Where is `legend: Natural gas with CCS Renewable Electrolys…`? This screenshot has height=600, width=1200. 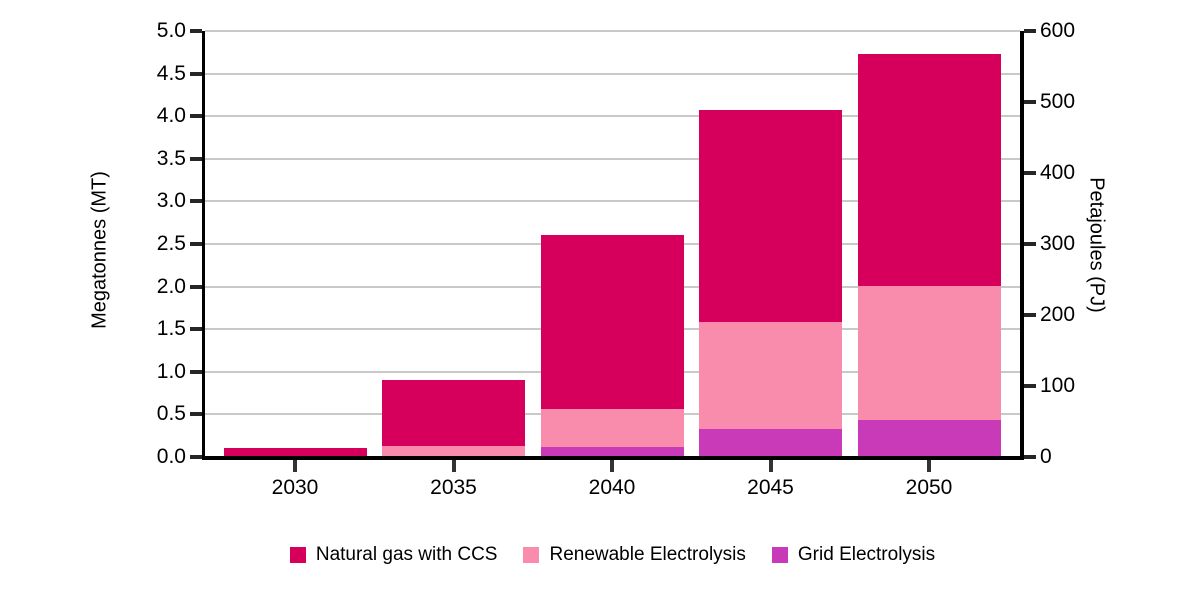 legend: Natural gas with CCS Renewable Electrolys… is located at coordinates (612, 555).